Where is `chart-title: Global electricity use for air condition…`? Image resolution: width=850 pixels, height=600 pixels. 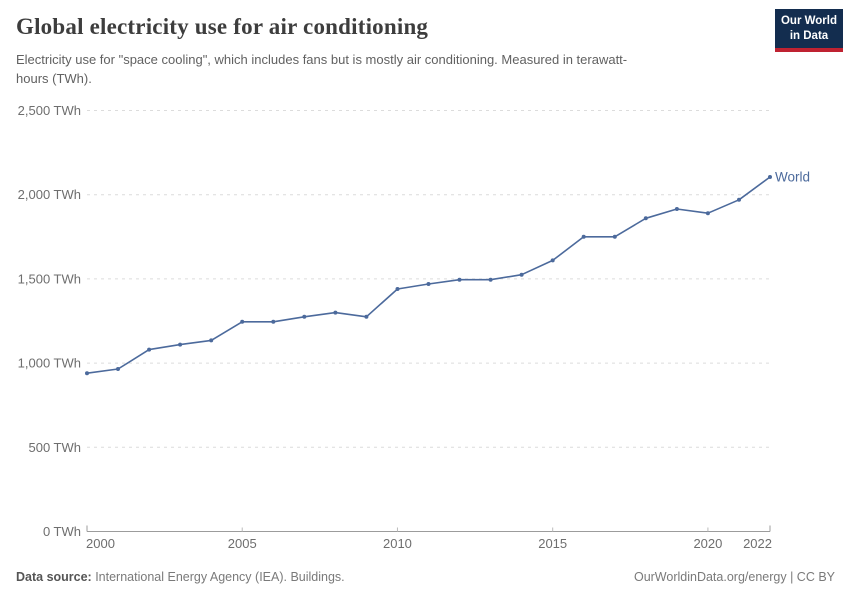
chart-title: Global electricity use for air condition… is located at coordinates (222, 26).